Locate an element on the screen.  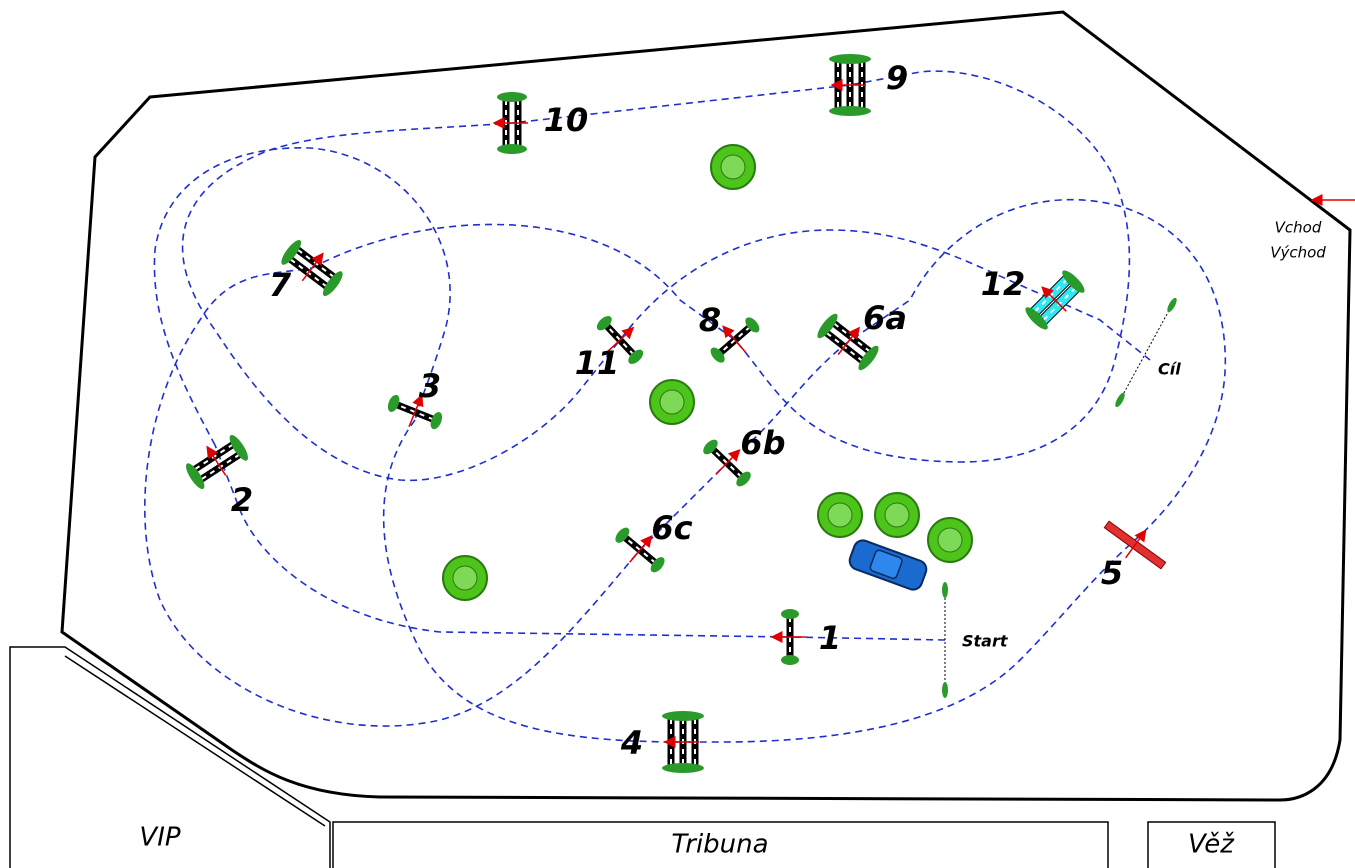
jump-number: 6b is located at coordinates (762, 443).